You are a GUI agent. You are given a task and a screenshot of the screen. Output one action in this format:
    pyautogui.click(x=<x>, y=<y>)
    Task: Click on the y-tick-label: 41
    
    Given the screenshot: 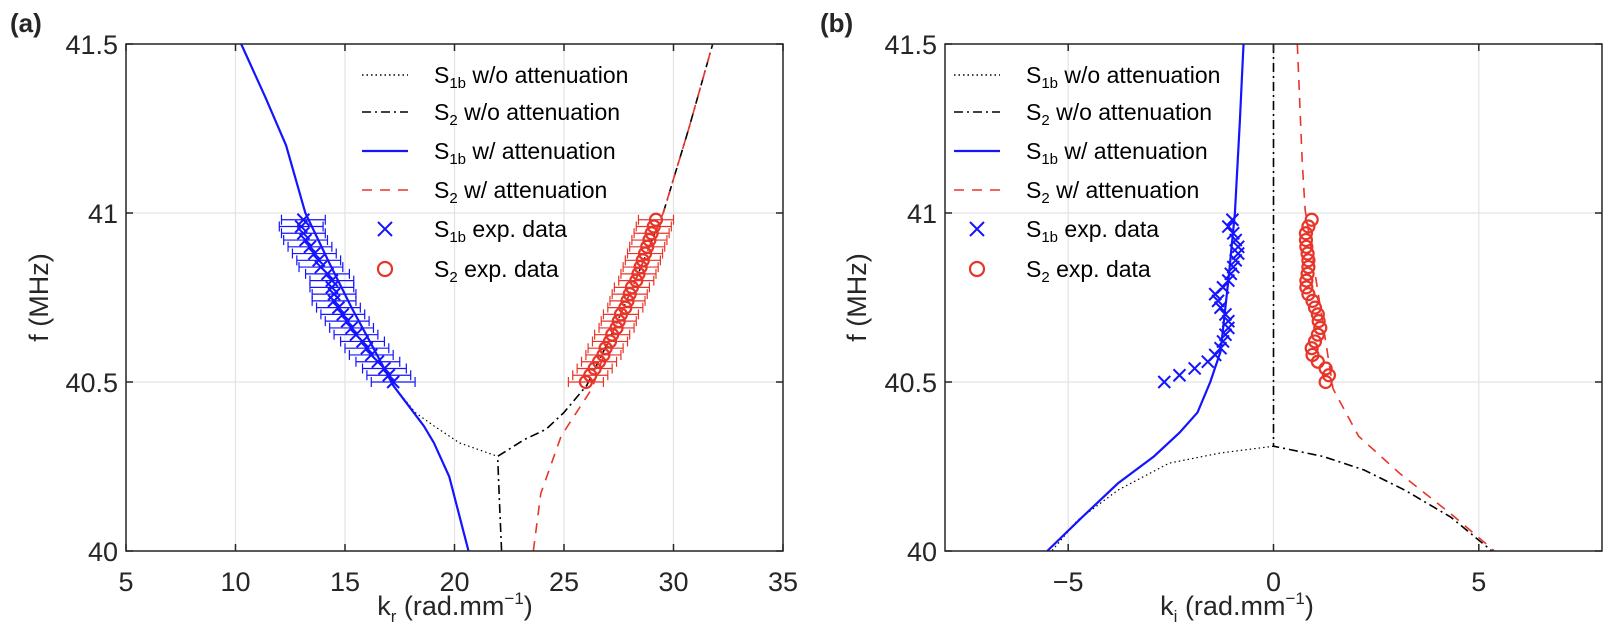 What is the action you would take?
    pyautogui.click(x=922, y=214)
    